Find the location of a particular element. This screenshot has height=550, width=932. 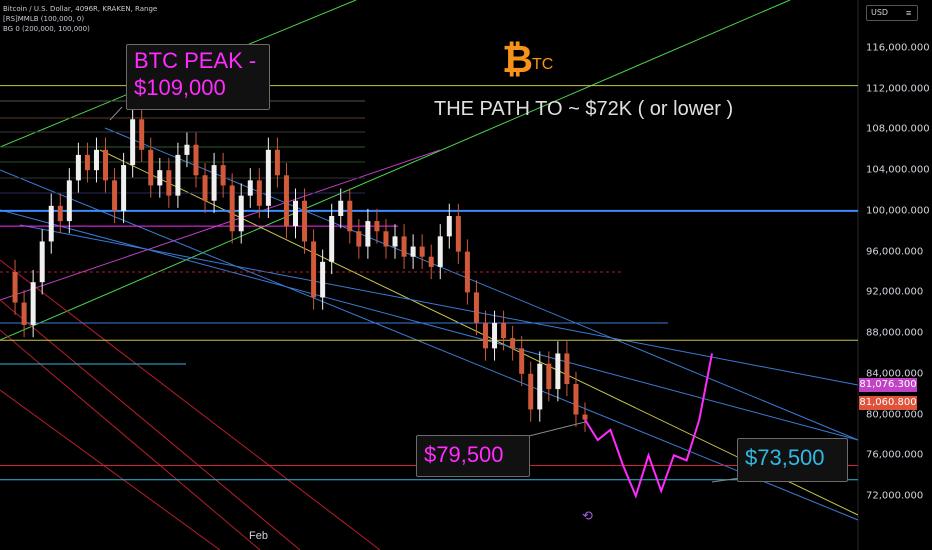

low-pointer-line is located at coordinates (555, 429).